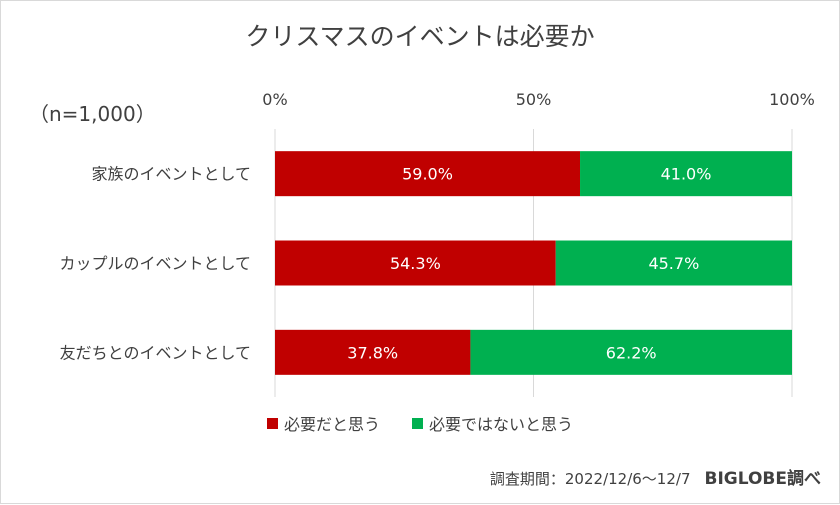  What do you see at coordinates (155, 263) in the screenshot?
I see `category-label: カップルのイベントとして` at bounding box center [155, 263].